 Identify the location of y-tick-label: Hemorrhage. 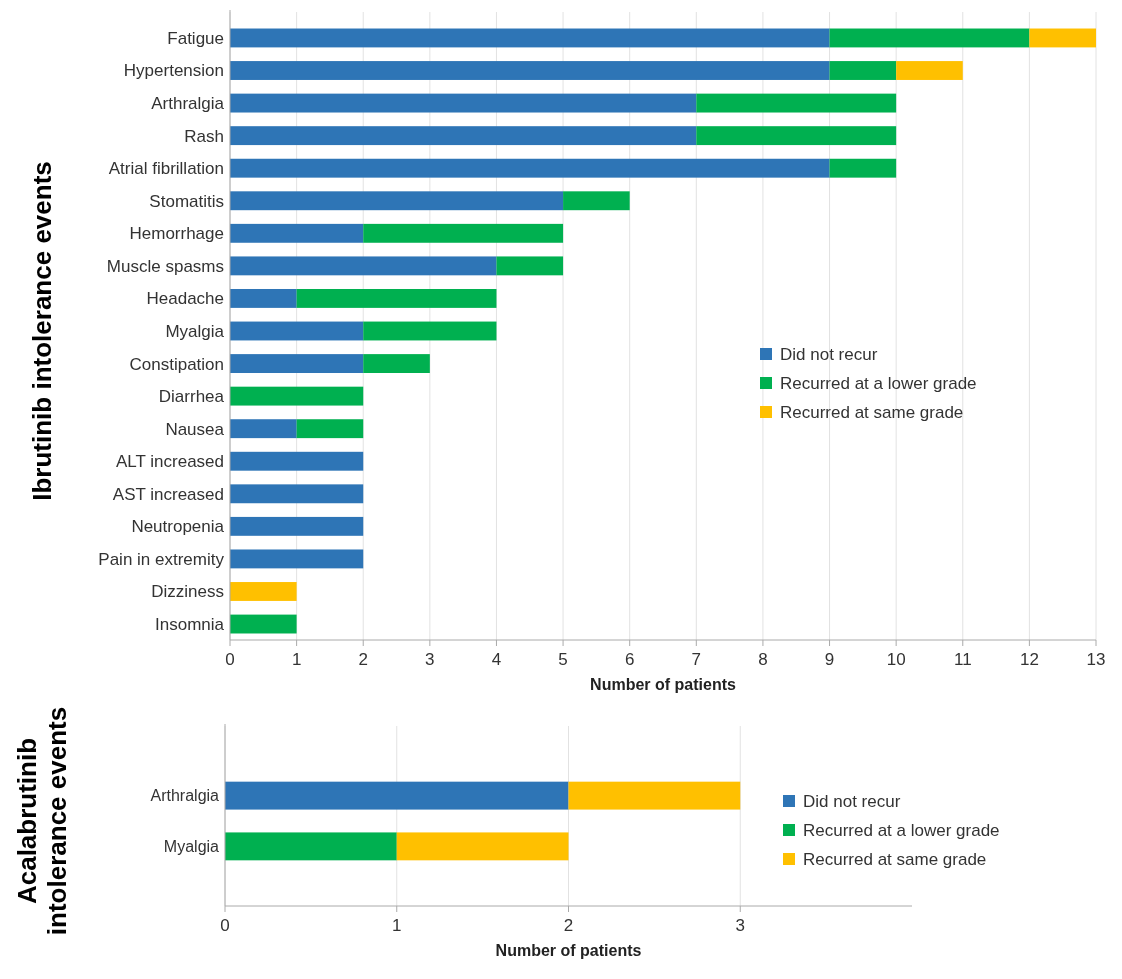
(176, 234).